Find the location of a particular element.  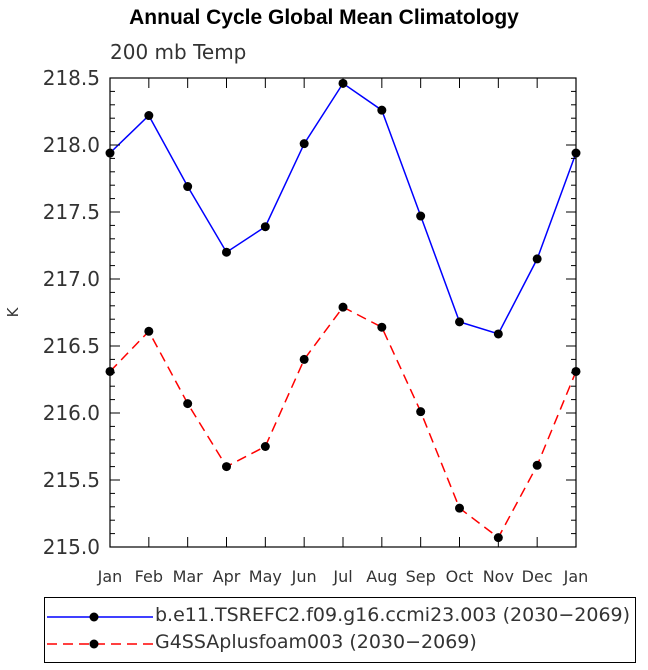

chart-title: Annual Cycle Global Mean Climatology is located at coordinates (324, 17).